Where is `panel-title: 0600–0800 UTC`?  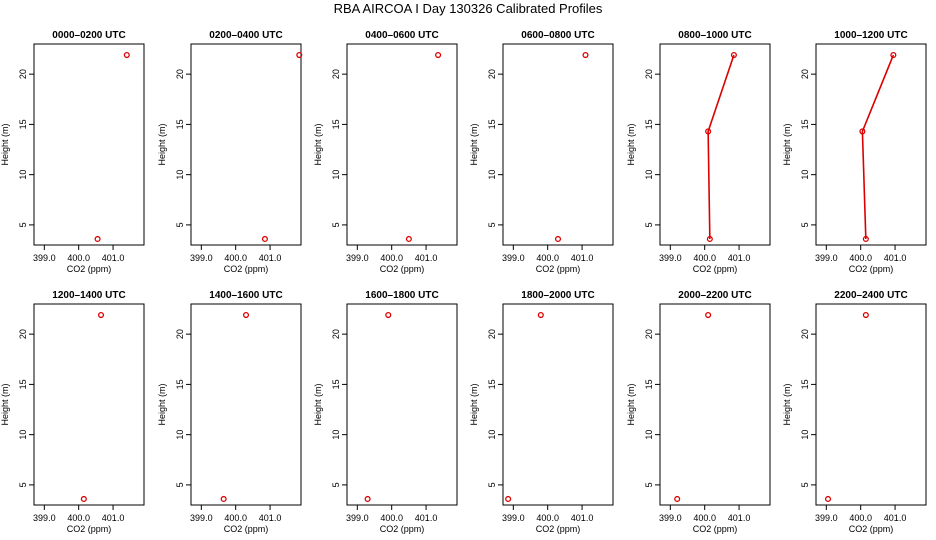
panel-title: 0600–0800 UTC is located at coordinates (557, 35).